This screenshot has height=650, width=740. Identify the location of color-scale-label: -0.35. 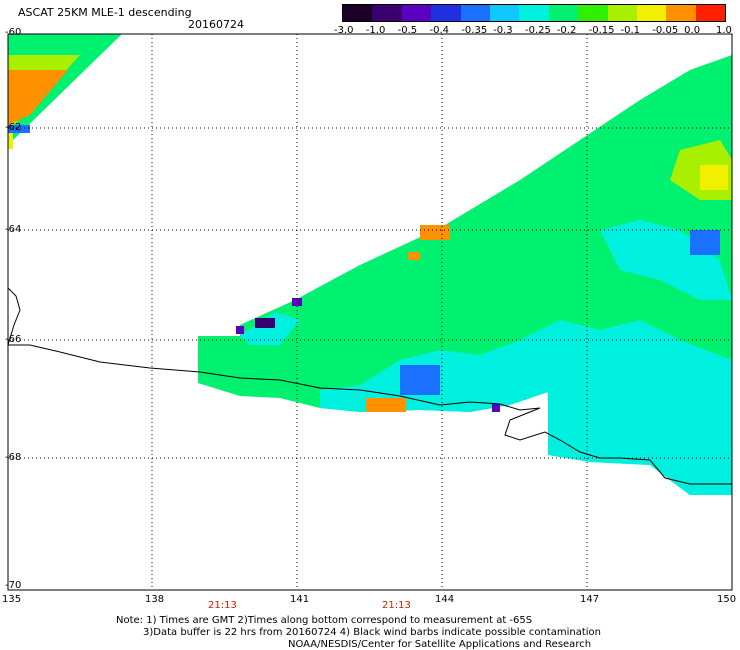
(474, 30).